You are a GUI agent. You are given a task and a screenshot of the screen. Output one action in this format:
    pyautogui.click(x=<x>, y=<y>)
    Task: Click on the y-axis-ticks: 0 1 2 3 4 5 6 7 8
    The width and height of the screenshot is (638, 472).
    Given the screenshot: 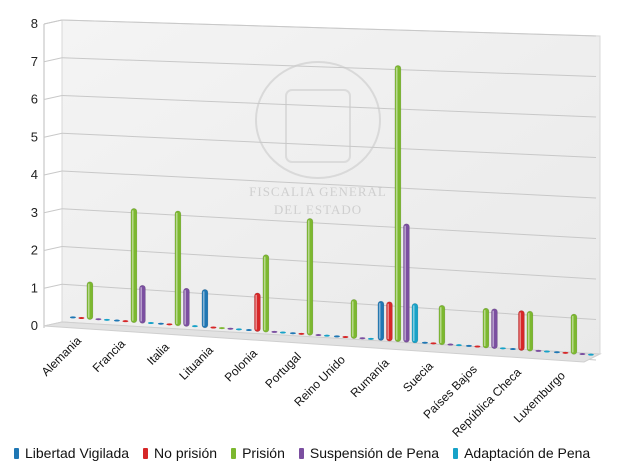 What is the action you would take?
    pyautogui.click(x=34, y=174)
    